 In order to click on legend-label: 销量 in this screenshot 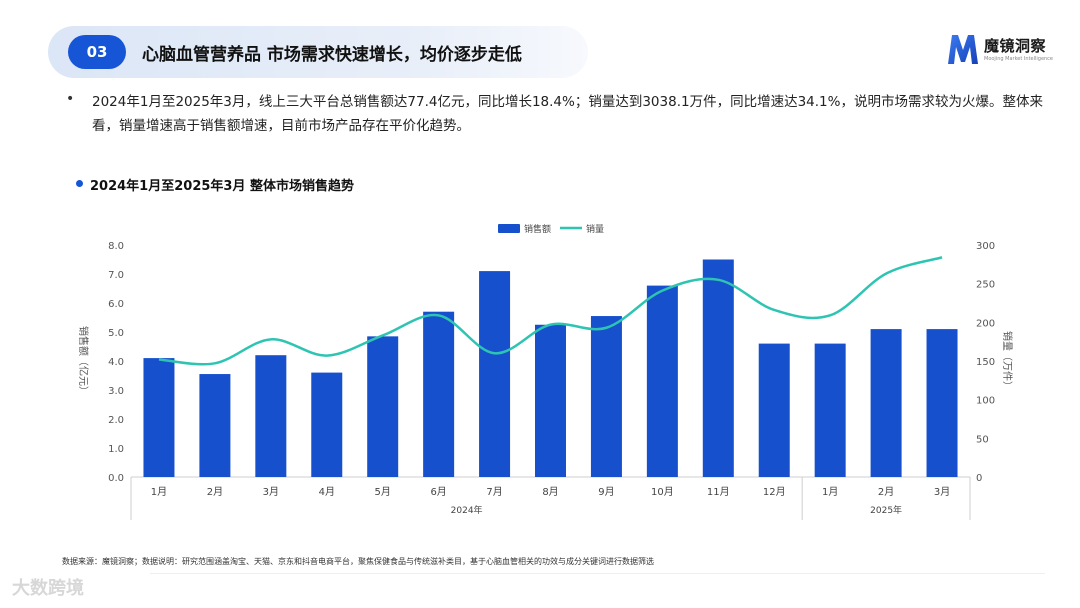, I will do `click(595, 229)`.